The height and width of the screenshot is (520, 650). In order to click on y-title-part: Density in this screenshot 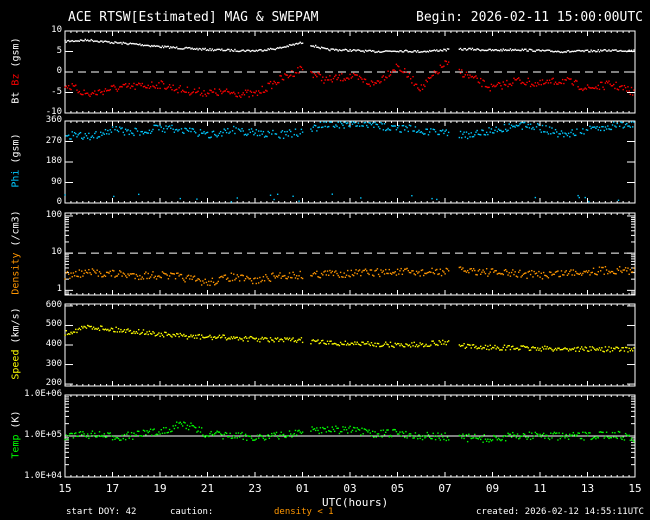, I will do `click(16, 270)`.